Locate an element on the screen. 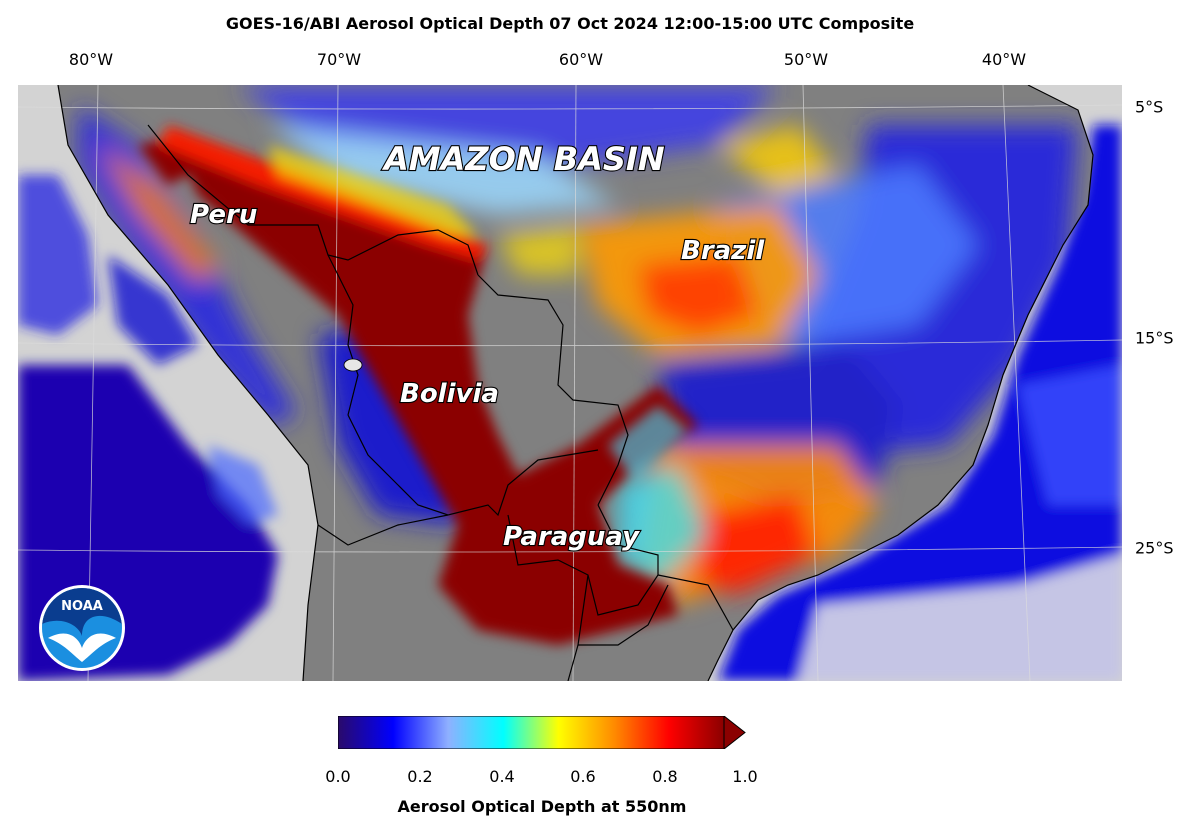  label-peru: Peru is located at coordinates (223, 215).